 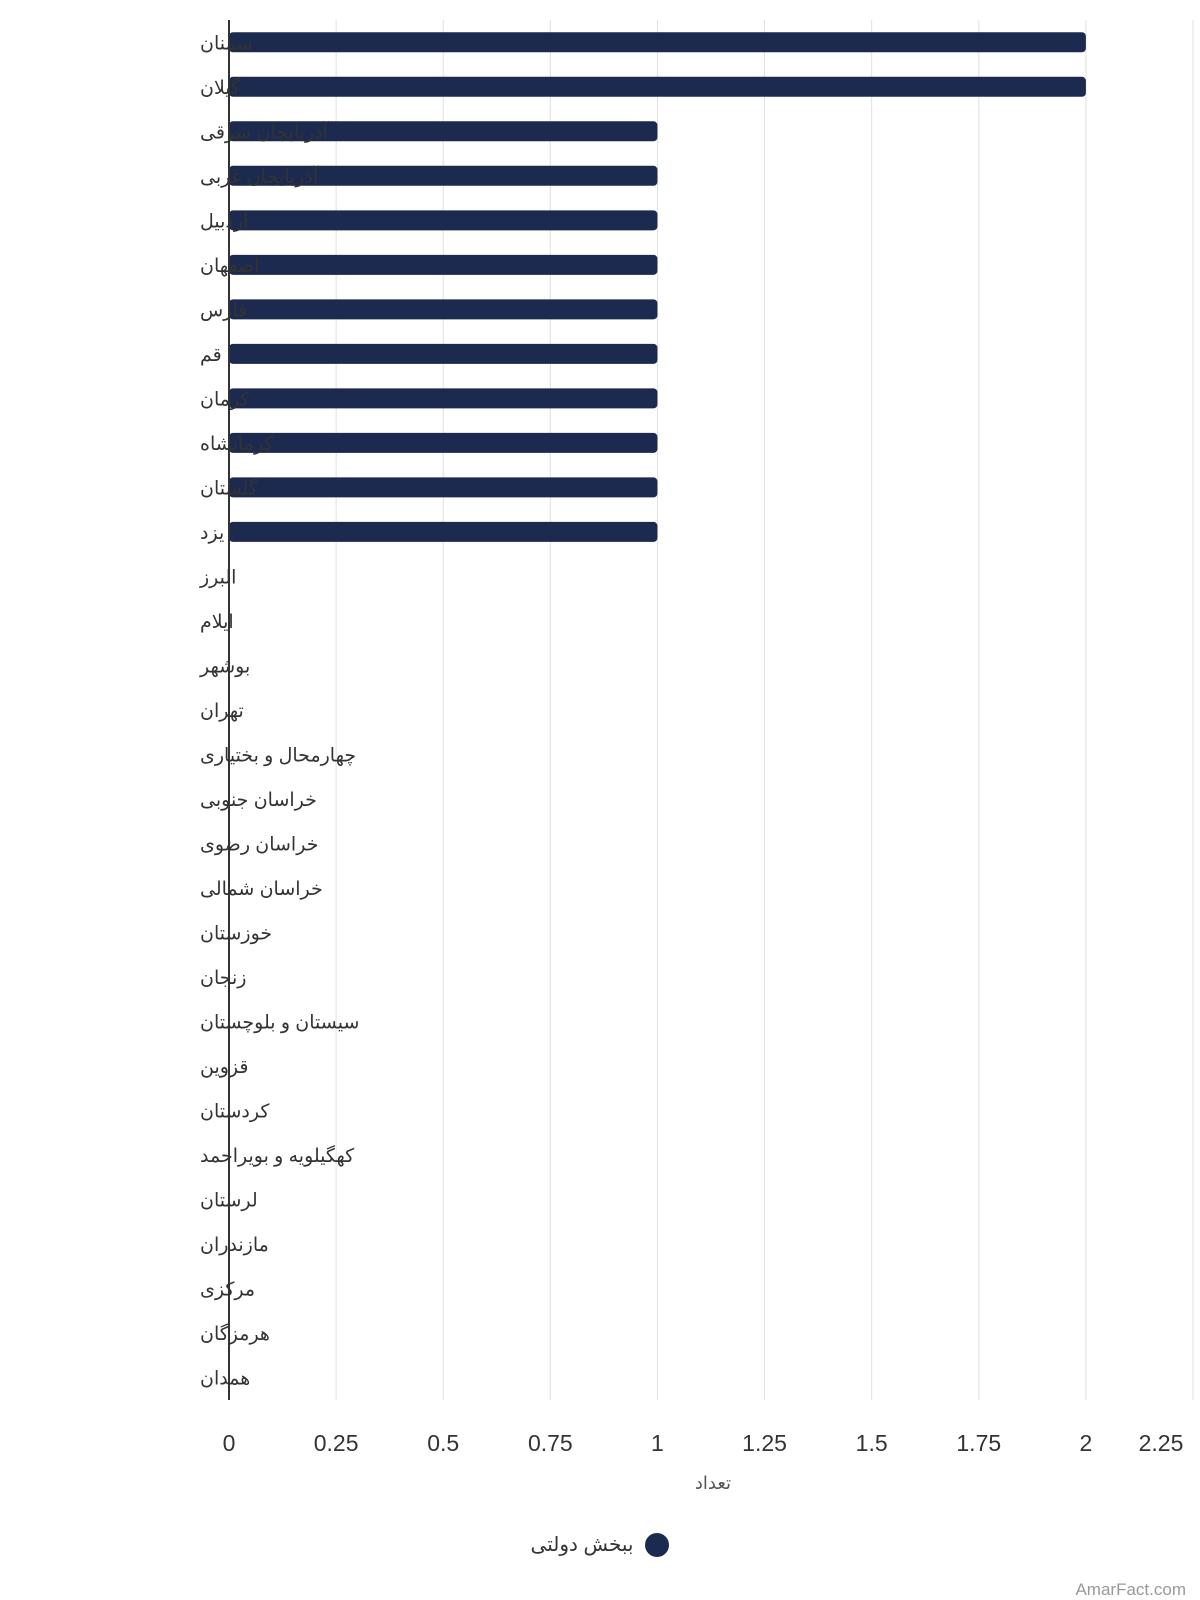 I want to click on category-label: ایلام, so click(x=217, y=622).